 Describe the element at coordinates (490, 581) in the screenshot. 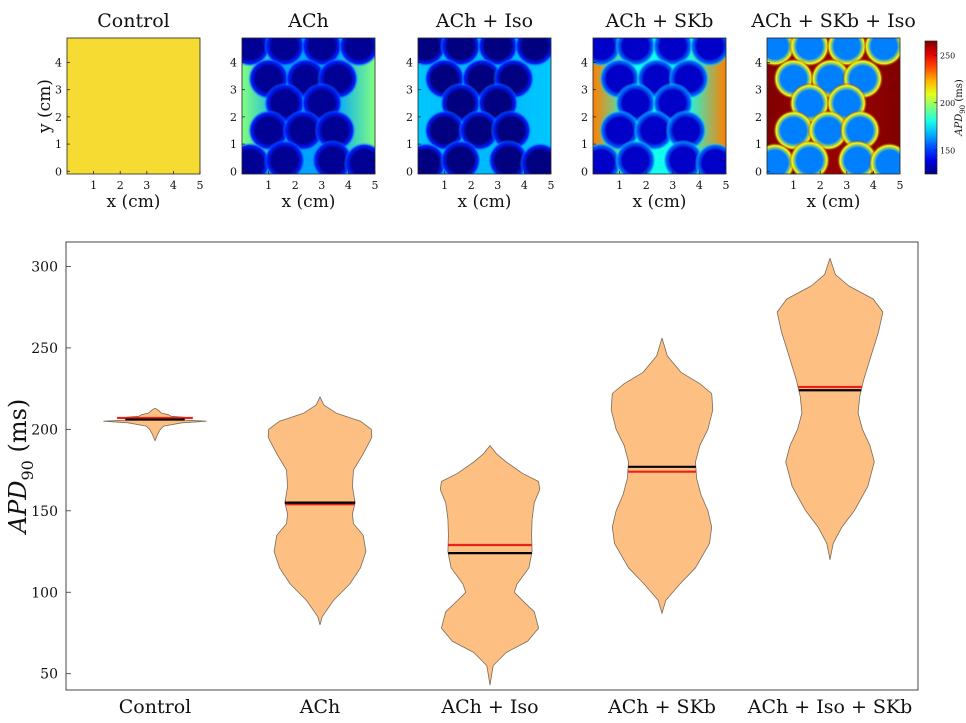

I see `violin-group: ACh + Iso` at that location.